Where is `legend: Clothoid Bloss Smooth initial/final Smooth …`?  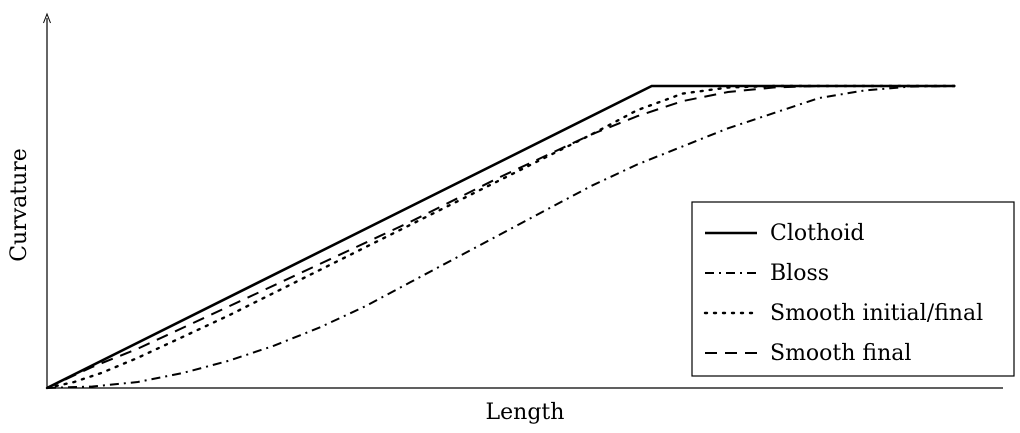
legend: Clothoid Bloss Smooth initial/final Smooth … is located at coordinates (853, 289).